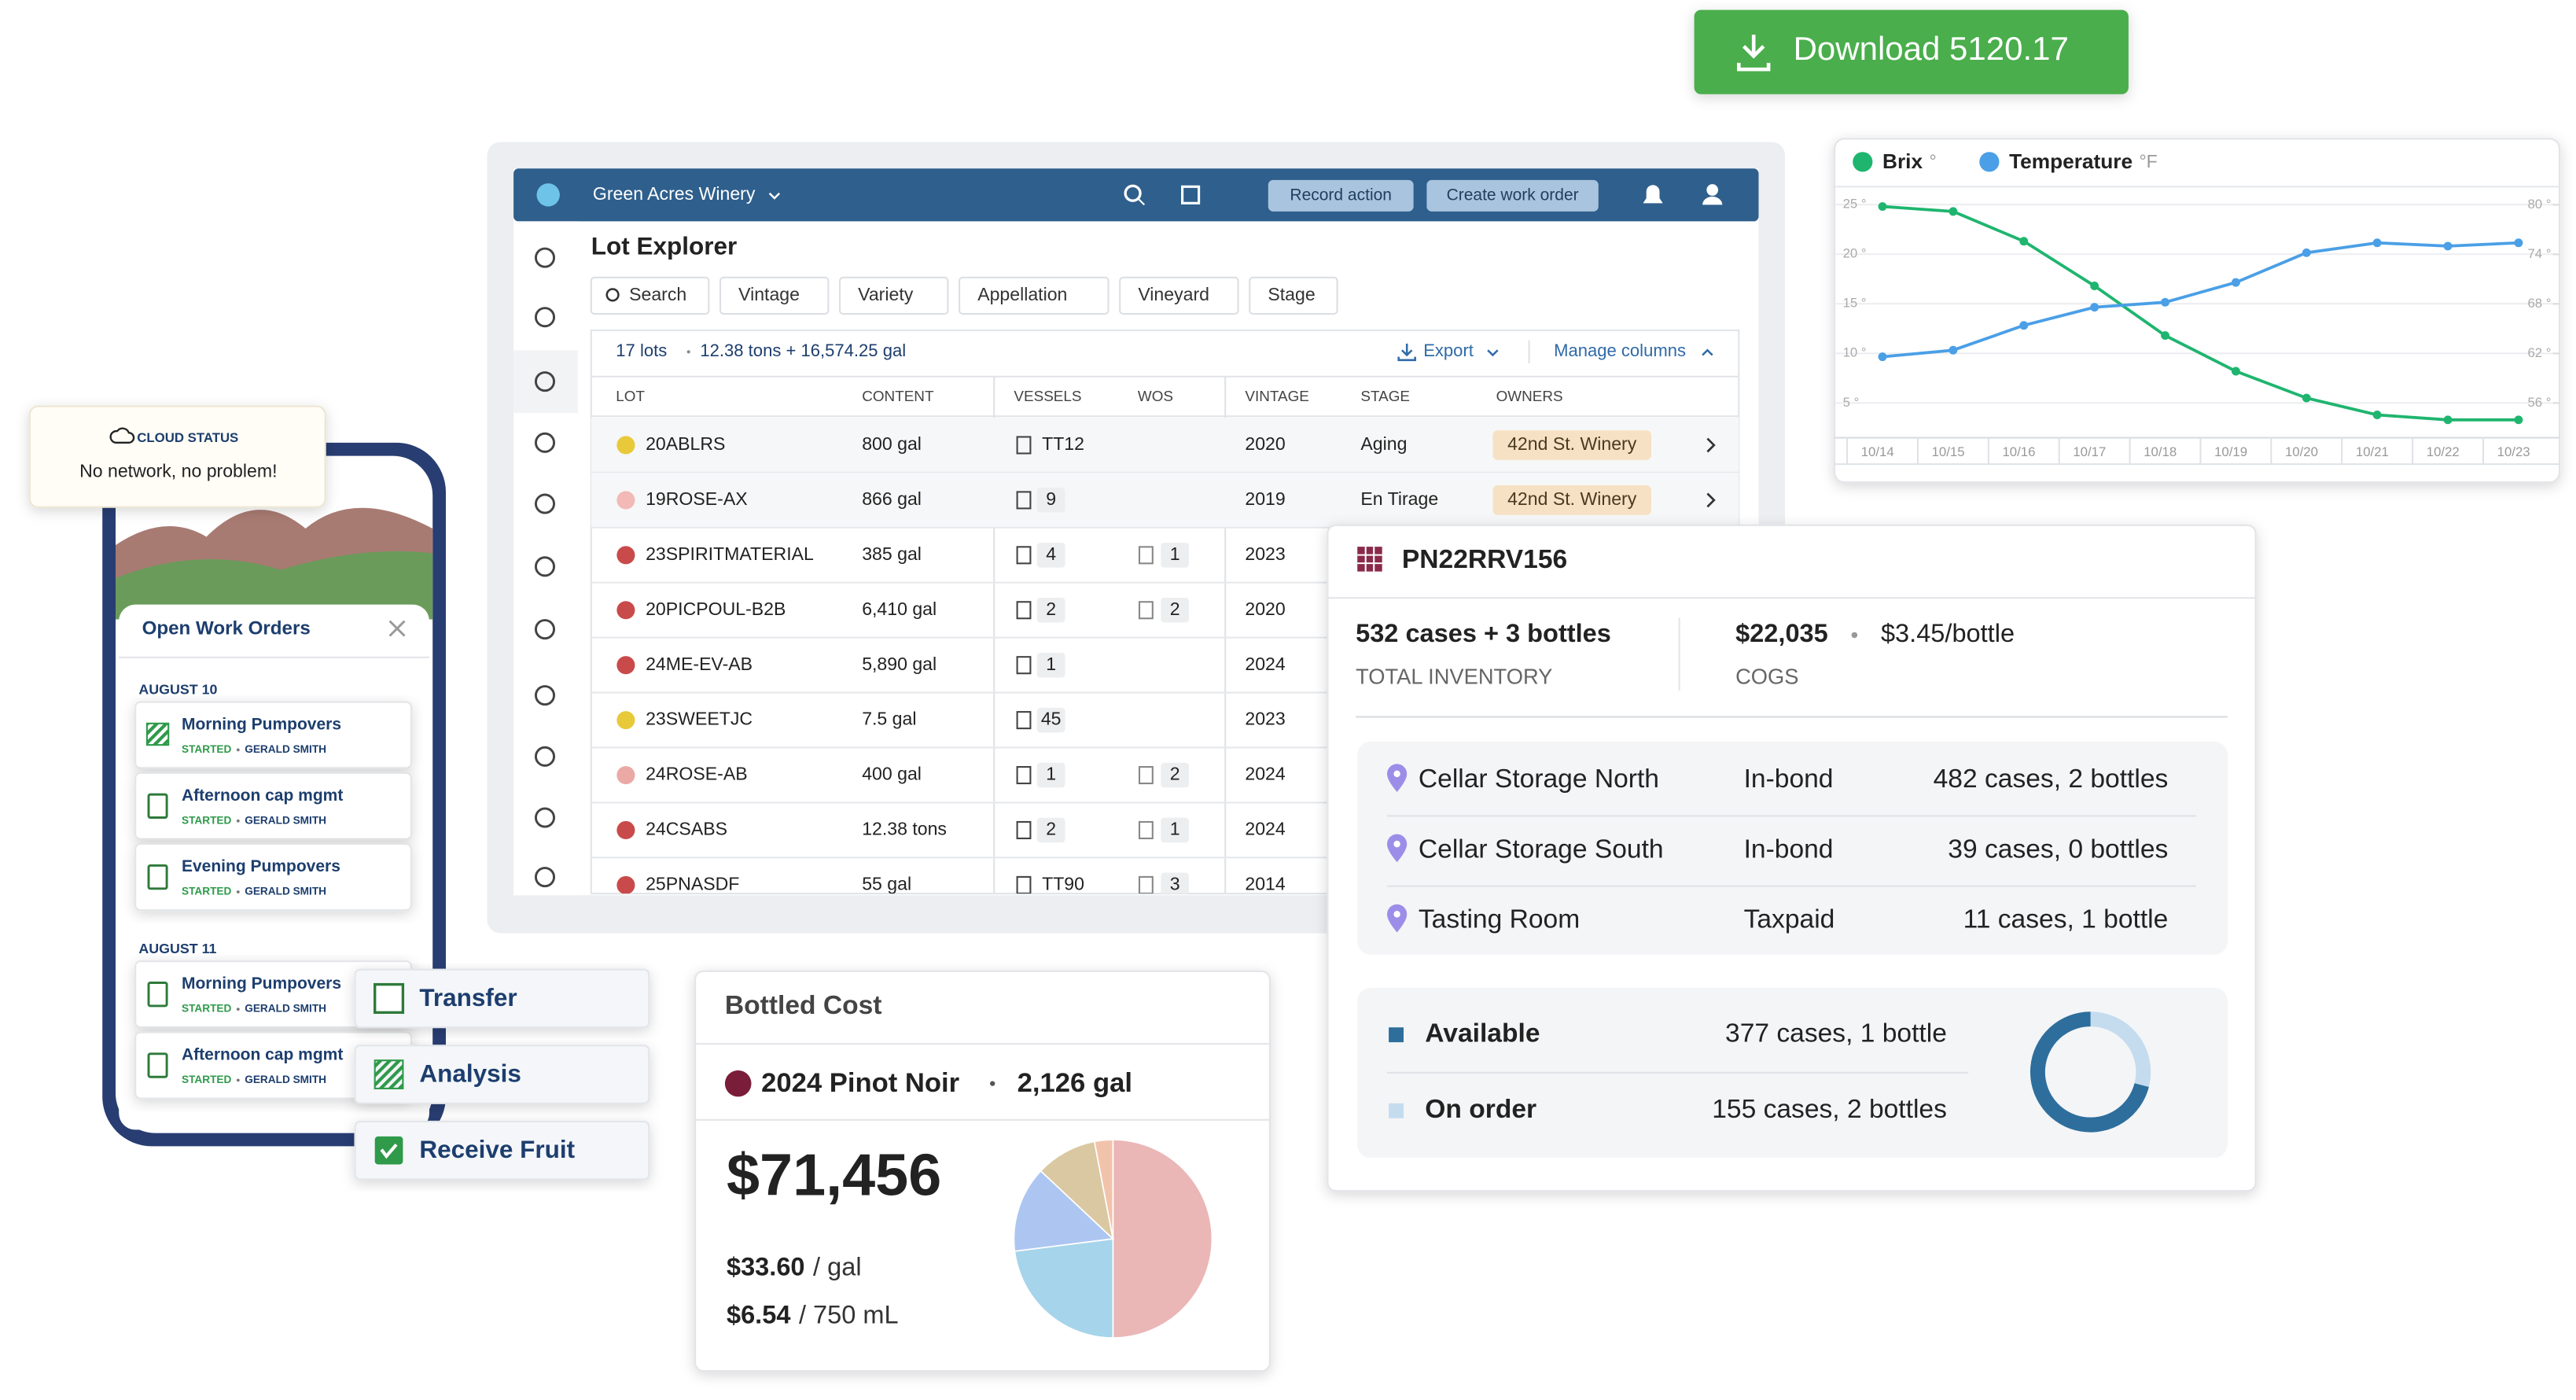 The image size is (2576, 1400). I want to click on owner: 42nd St. Winery, so click(1572, 498).